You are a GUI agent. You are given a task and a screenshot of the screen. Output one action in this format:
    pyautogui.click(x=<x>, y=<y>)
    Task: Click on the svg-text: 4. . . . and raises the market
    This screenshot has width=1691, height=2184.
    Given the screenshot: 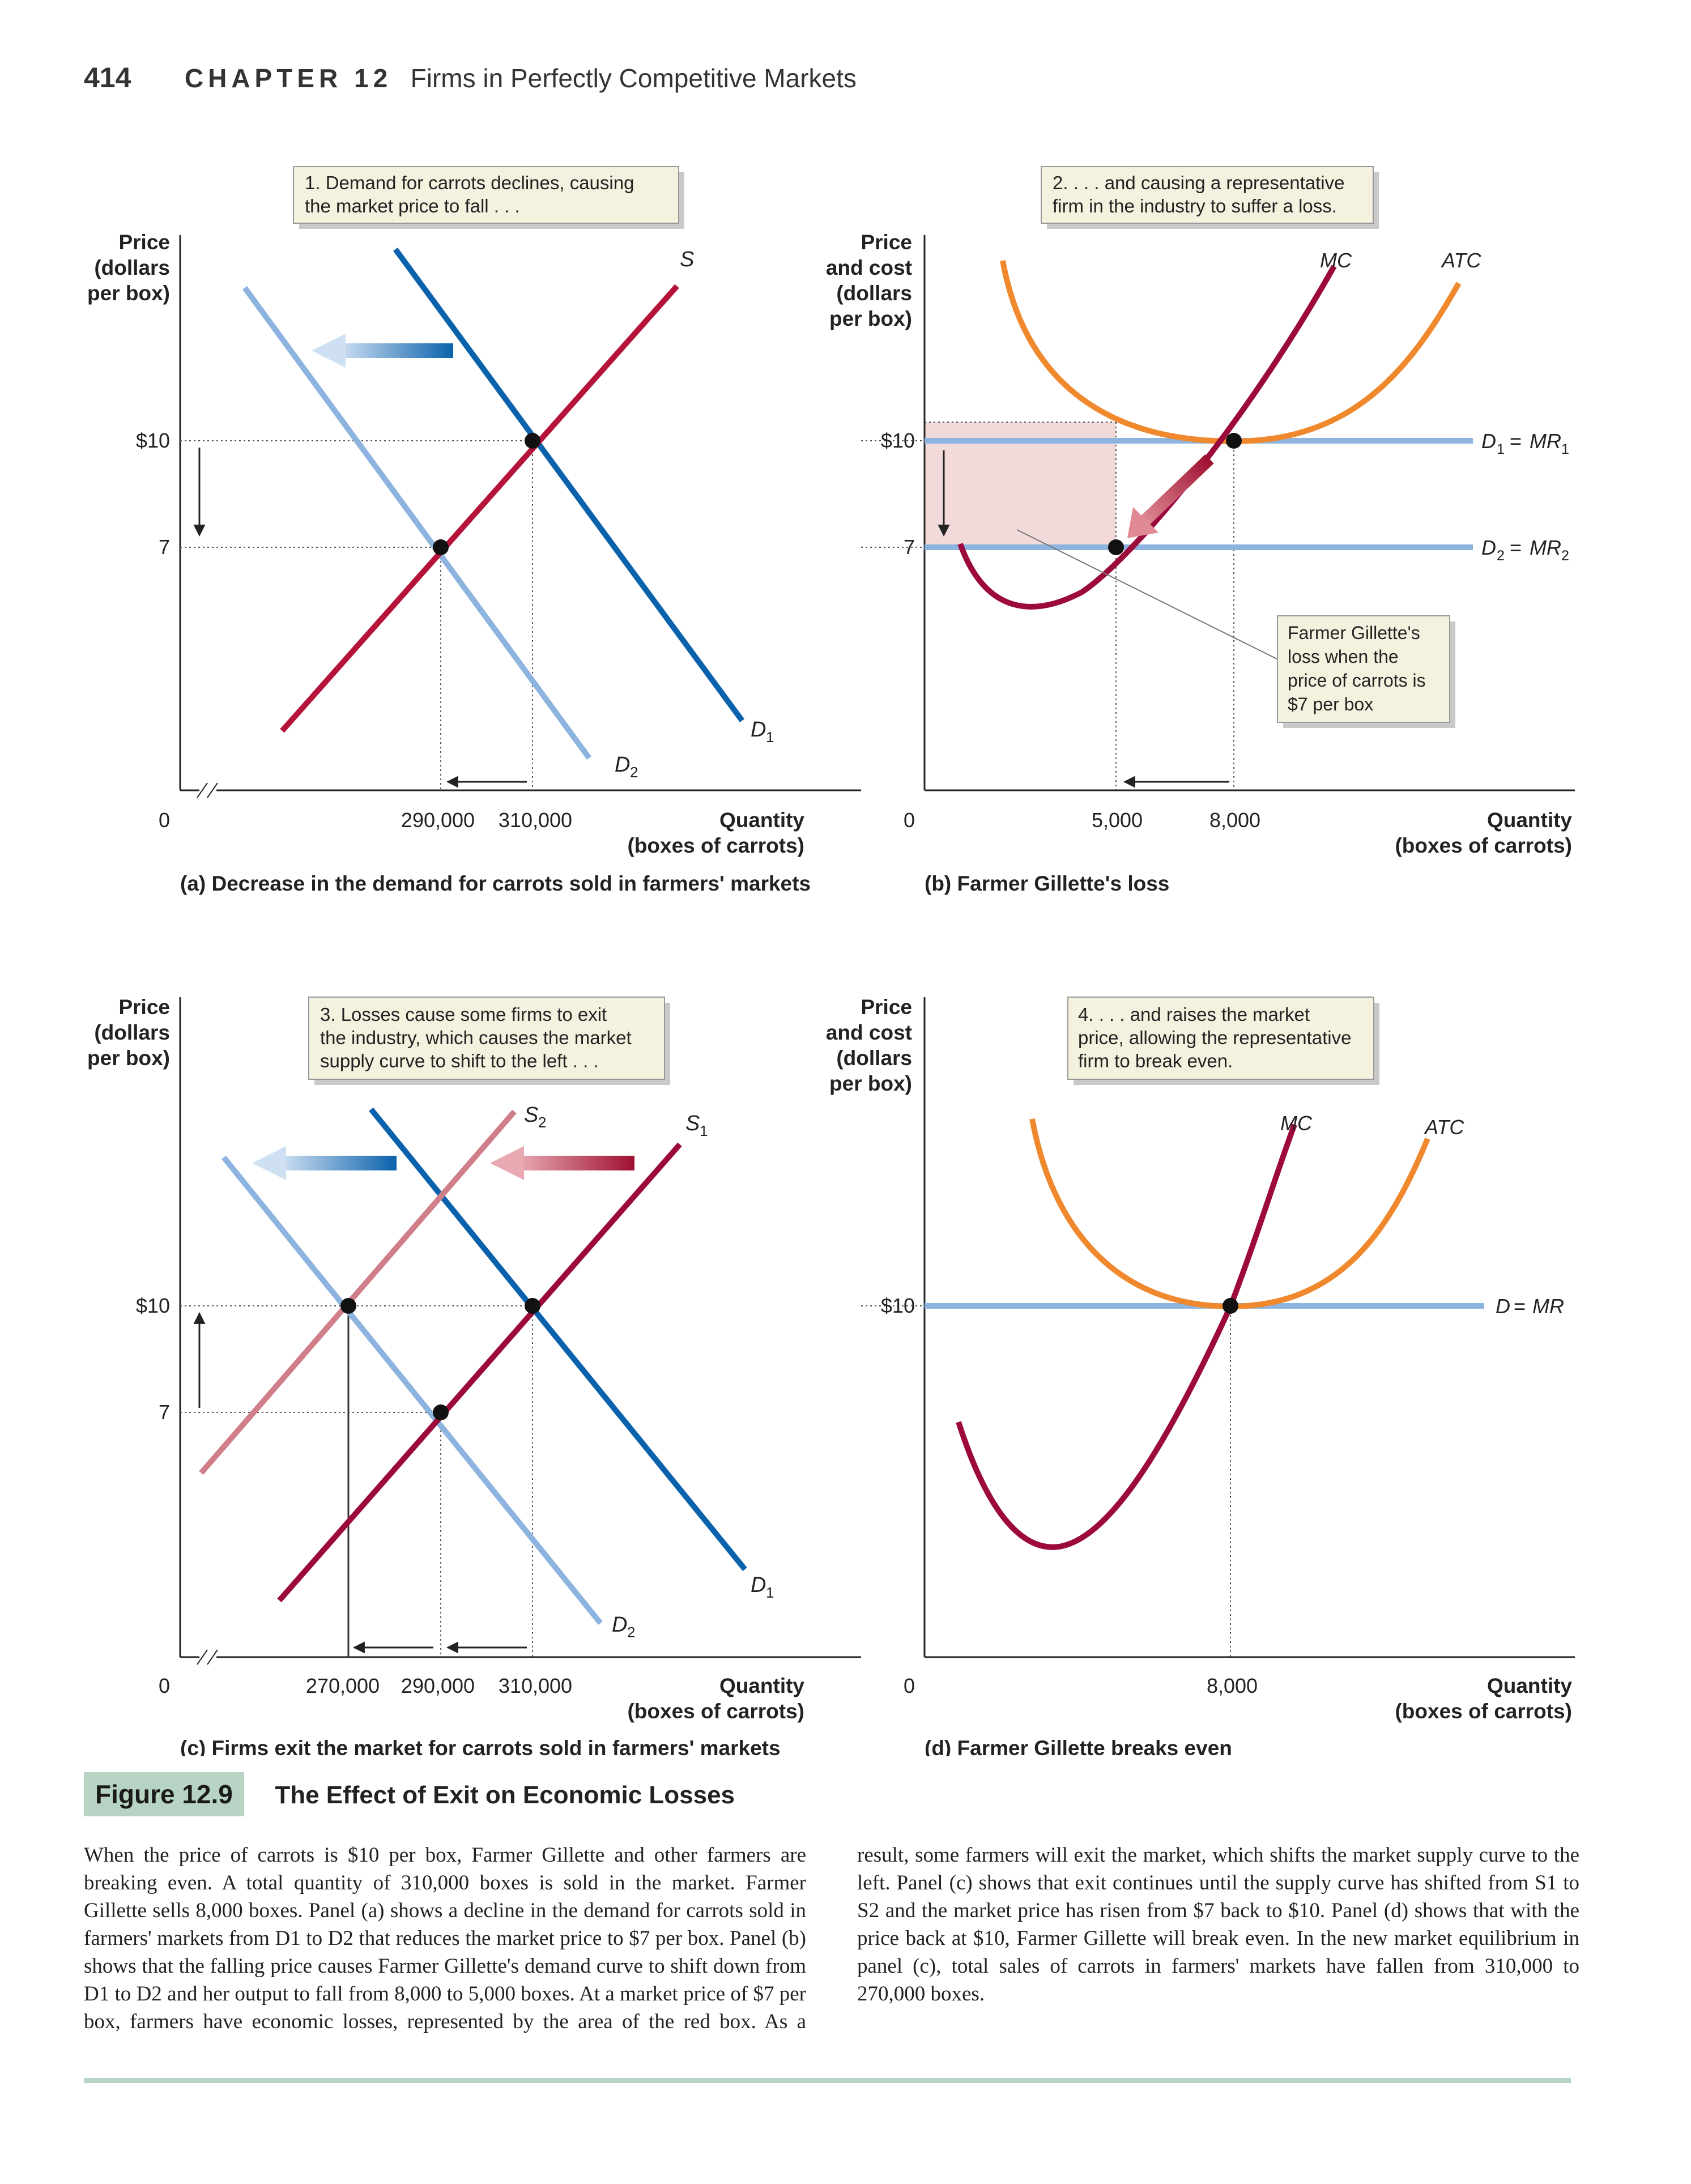 What is the action you would take?
    pyautogui.click(x=1194, y=1014)
    